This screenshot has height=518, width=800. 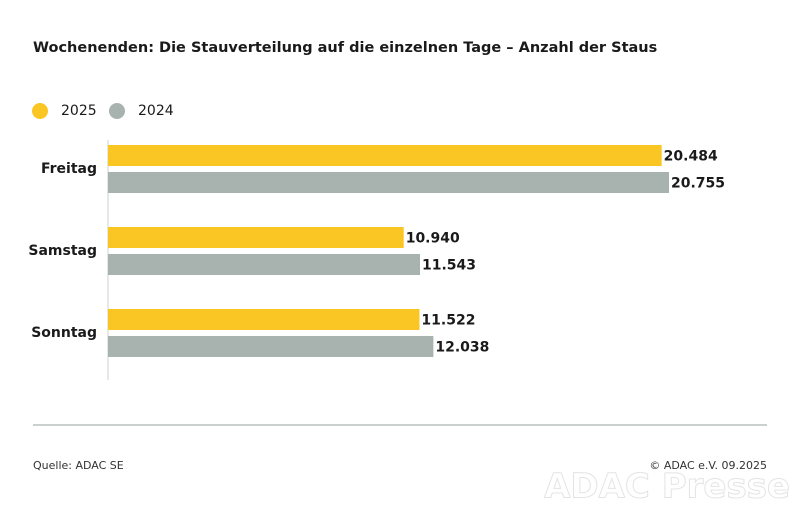 What do you see at coordinates (64, 333) in the screenshot?
I see `category-label: Sonntag` at bounding box center [64, 333].